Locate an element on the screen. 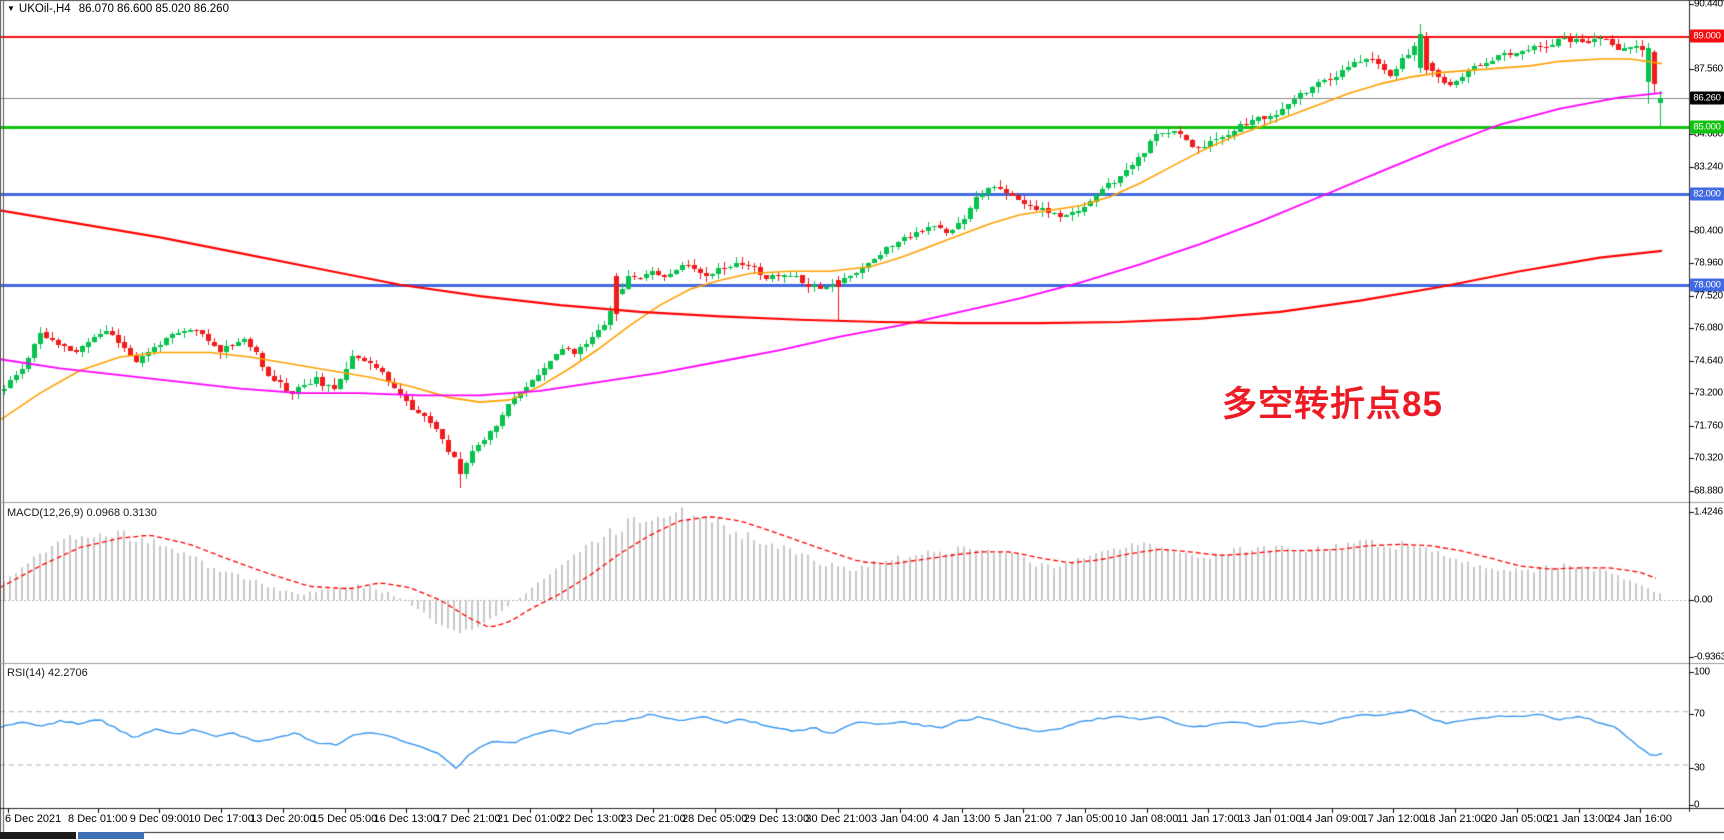 The height and width of the screenshot is (840, 1724). price-tick-label: 78.960 is located at coordinates (1708, 263).